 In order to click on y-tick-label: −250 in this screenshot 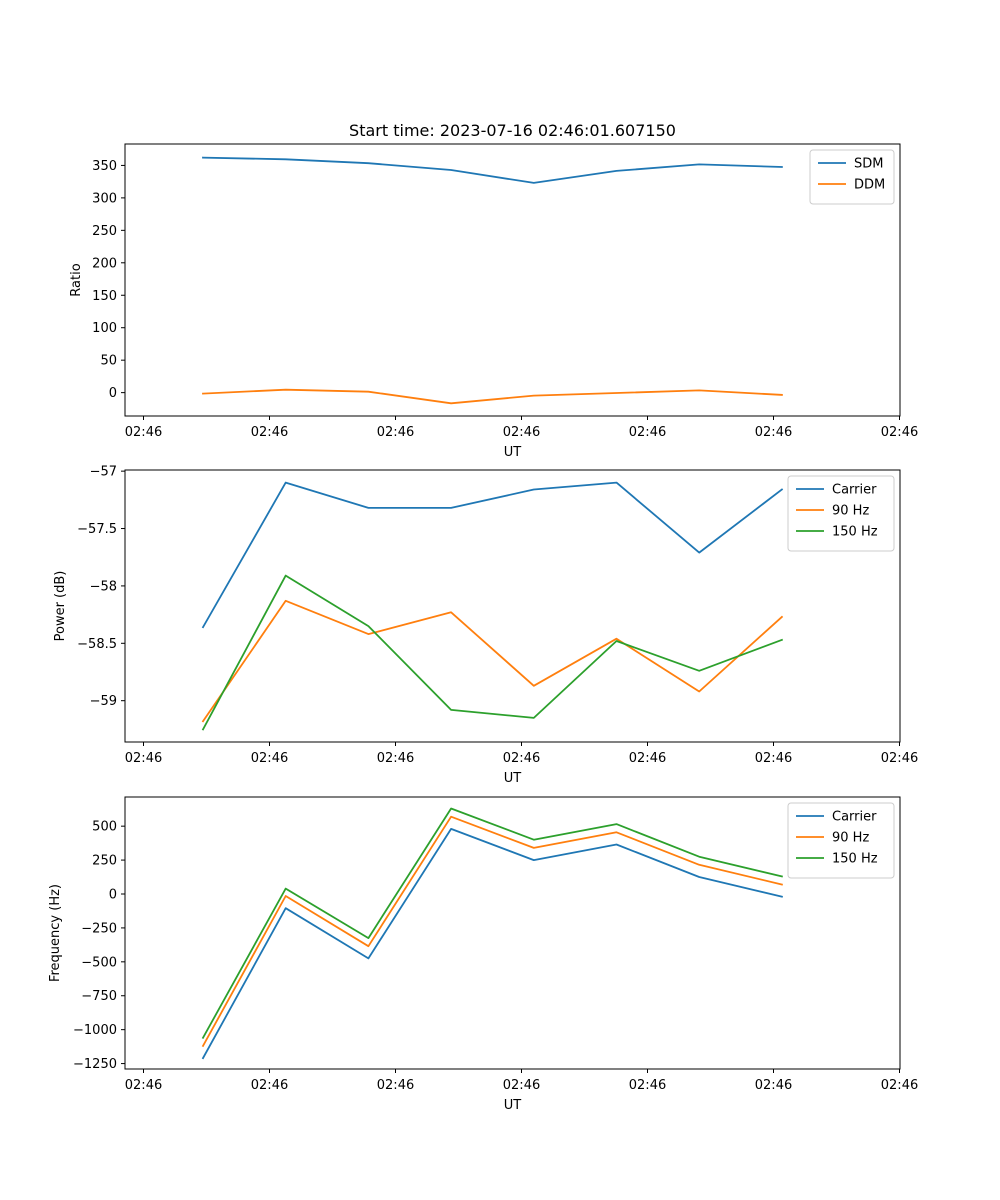, I will do `click(99, 928)`.